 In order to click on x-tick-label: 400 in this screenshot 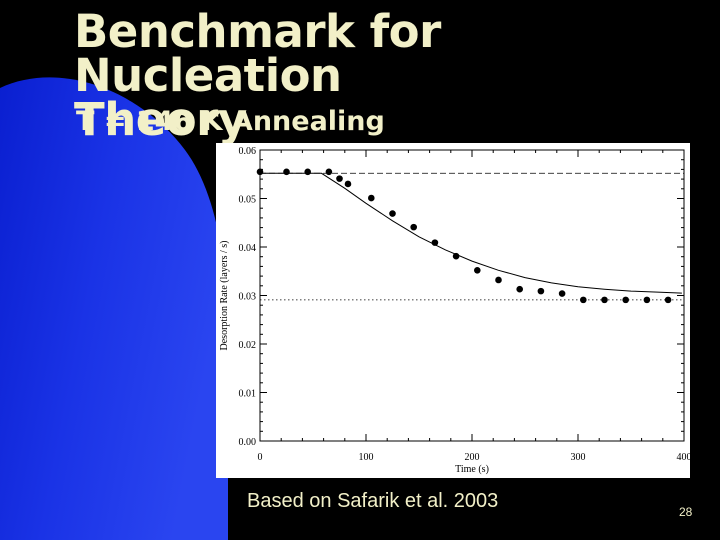, I will do `click(684, 457)`.